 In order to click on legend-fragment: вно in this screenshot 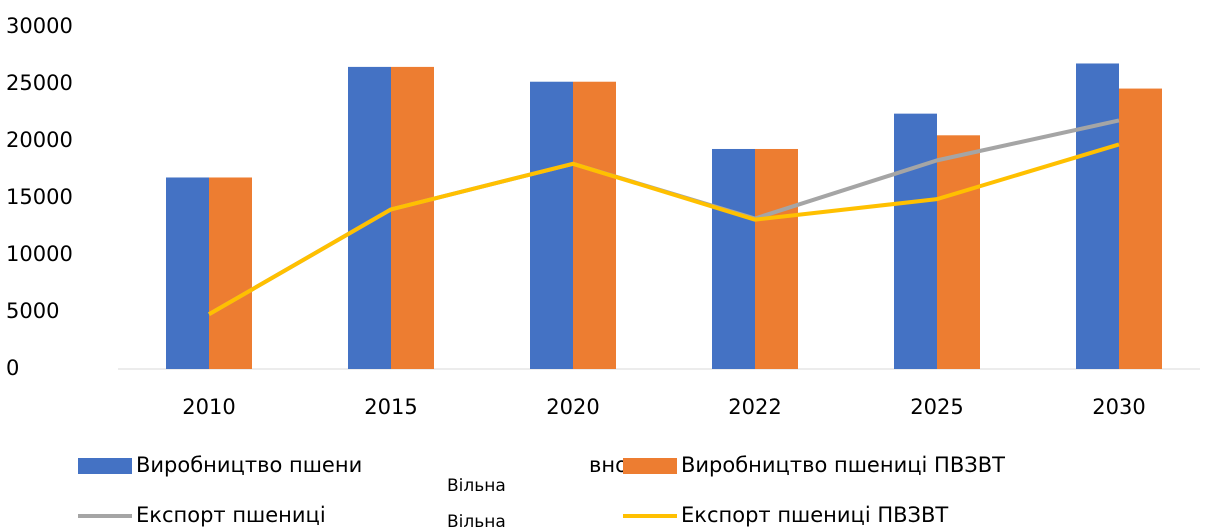, I will do `click(608, 465)`.